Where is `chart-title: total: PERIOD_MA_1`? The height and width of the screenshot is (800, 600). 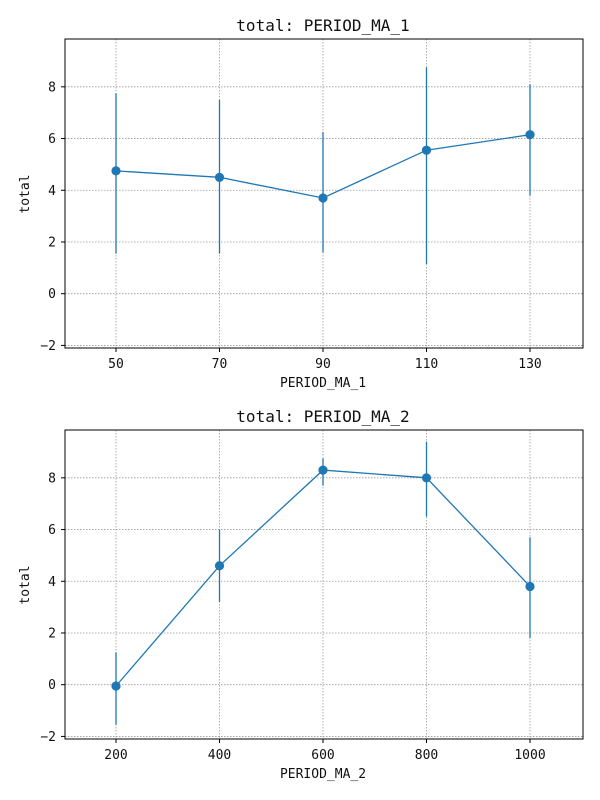
chart-title: total: PERIOD_MA_1 is located at coordinates (322, 25).